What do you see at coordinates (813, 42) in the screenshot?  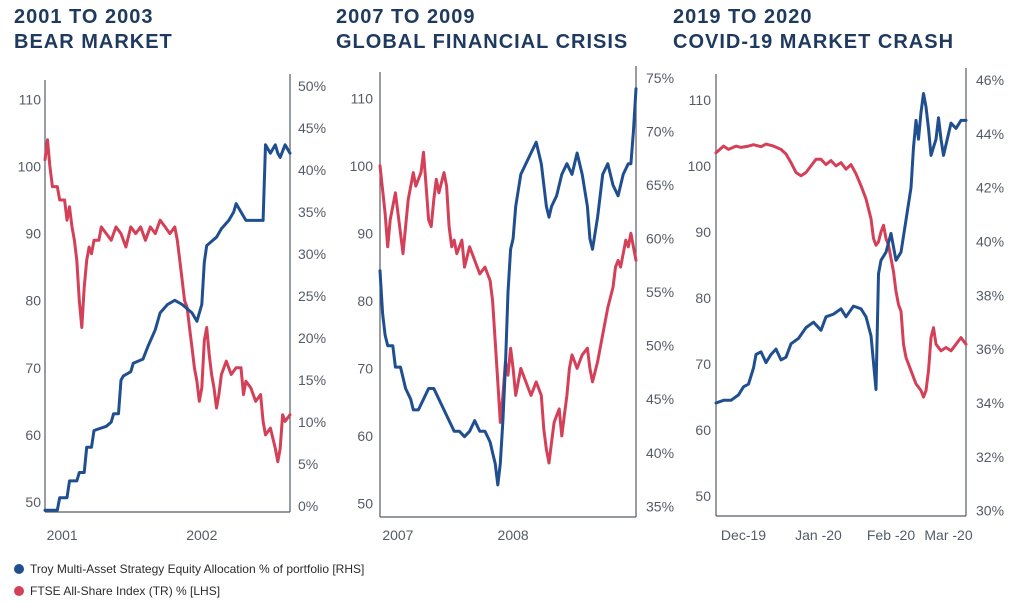 I see `chart-title: COVID-19 MARKET CRASH` at bounding box center [813, 42].